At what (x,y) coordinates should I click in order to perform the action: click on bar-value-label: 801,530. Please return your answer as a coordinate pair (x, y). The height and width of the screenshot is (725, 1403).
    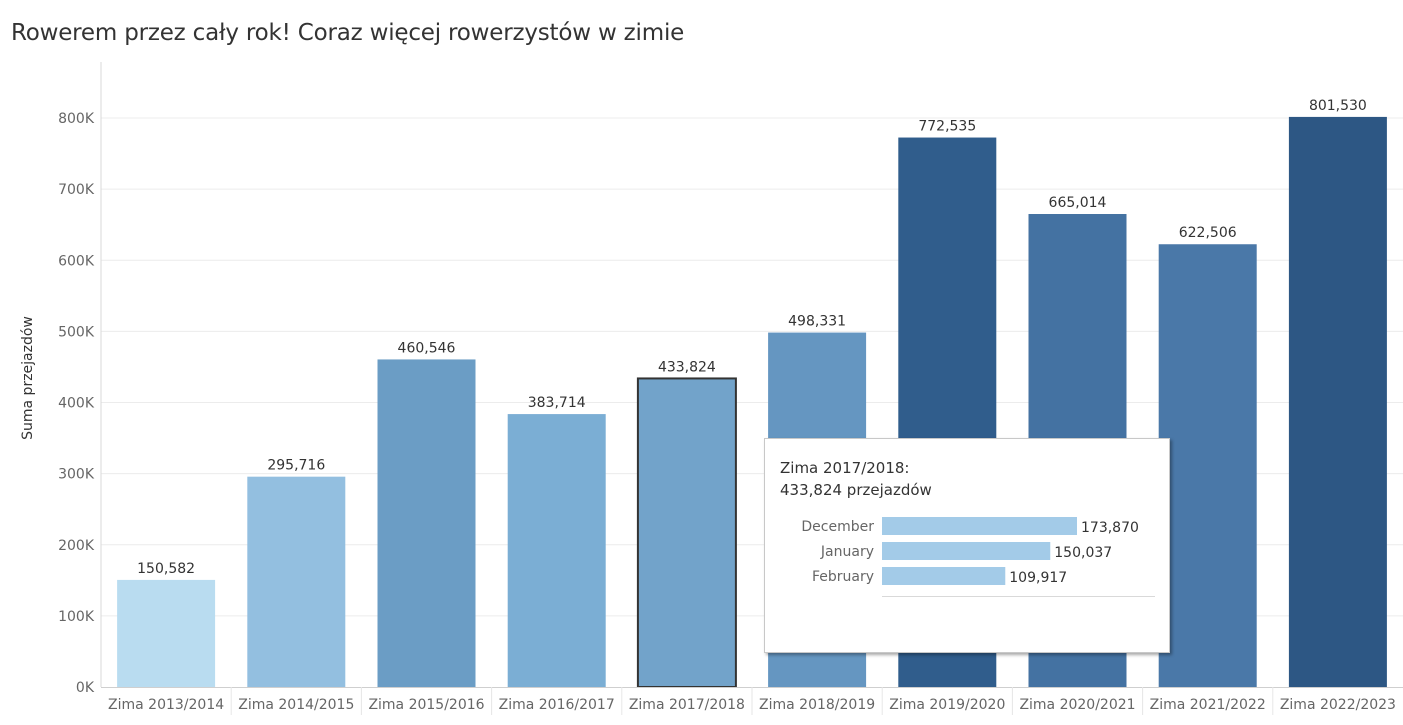
    Looking at the image, I should click on (1338, 106).